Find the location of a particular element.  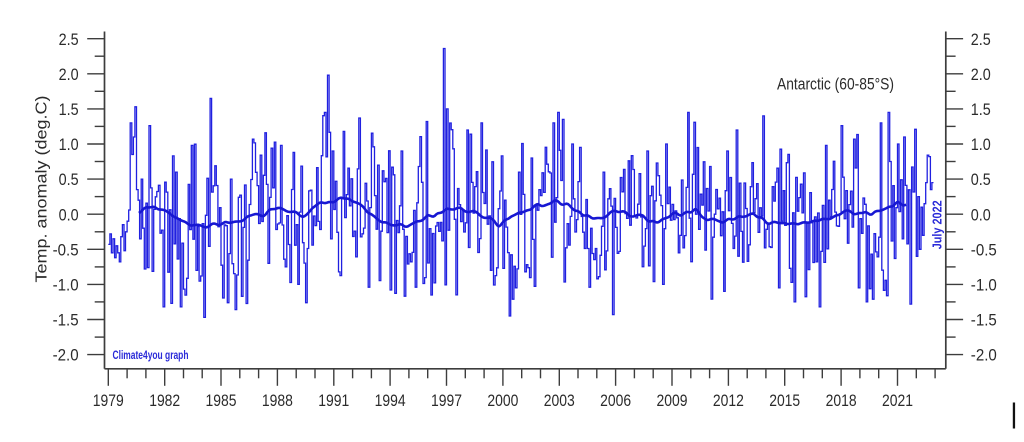

svg-text: Climate4you graph is located at coordinates (151, 355).